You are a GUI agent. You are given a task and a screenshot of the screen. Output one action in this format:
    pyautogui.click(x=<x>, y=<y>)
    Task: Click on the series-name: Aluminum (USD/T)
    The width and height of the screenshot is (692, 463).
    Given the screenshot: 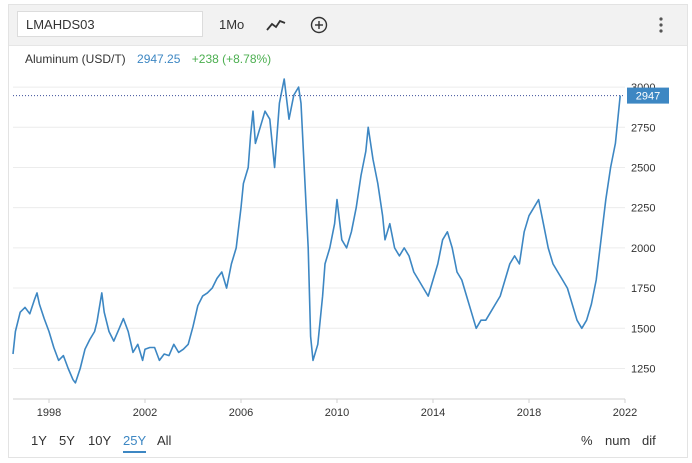 What is the action you would take?
    pyautogui.click(x=75, y=59)
    